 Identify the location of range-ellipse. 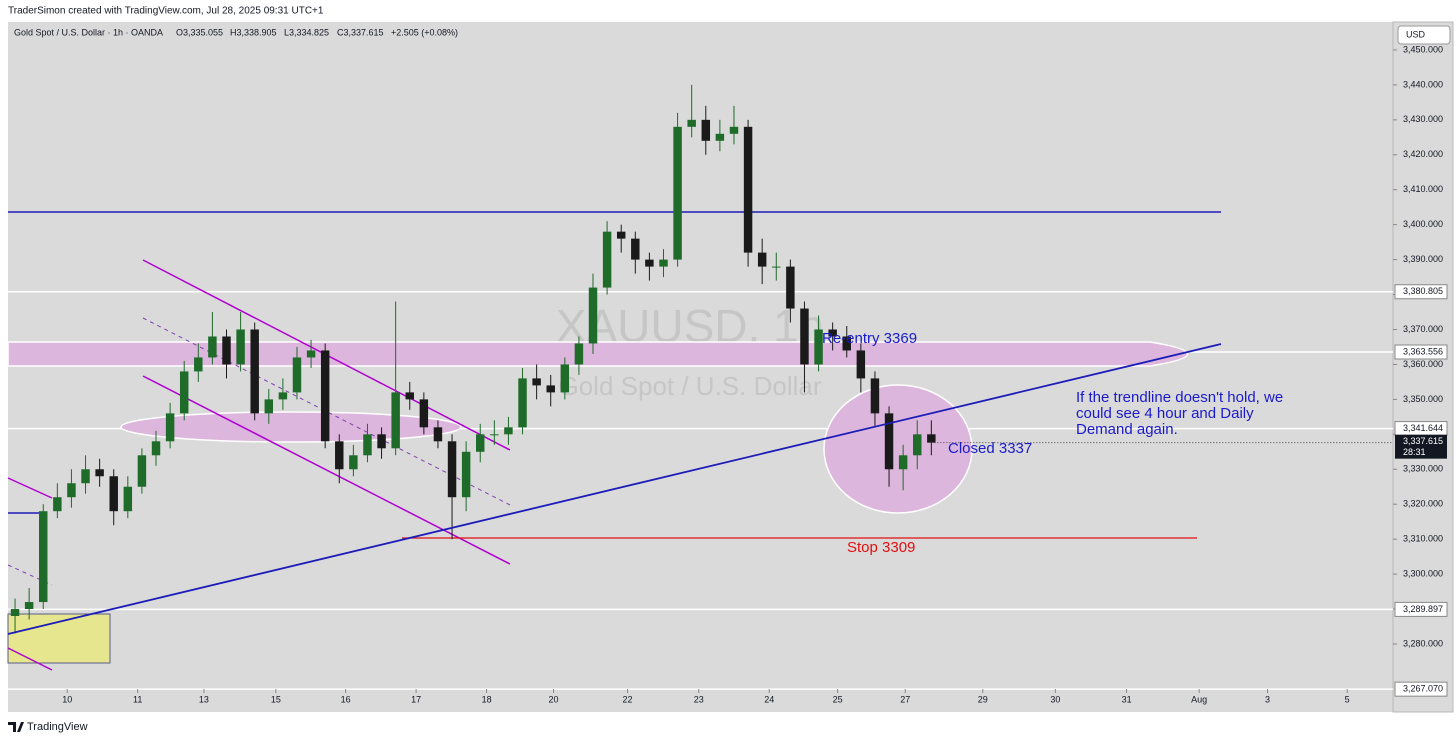
(291, 427).